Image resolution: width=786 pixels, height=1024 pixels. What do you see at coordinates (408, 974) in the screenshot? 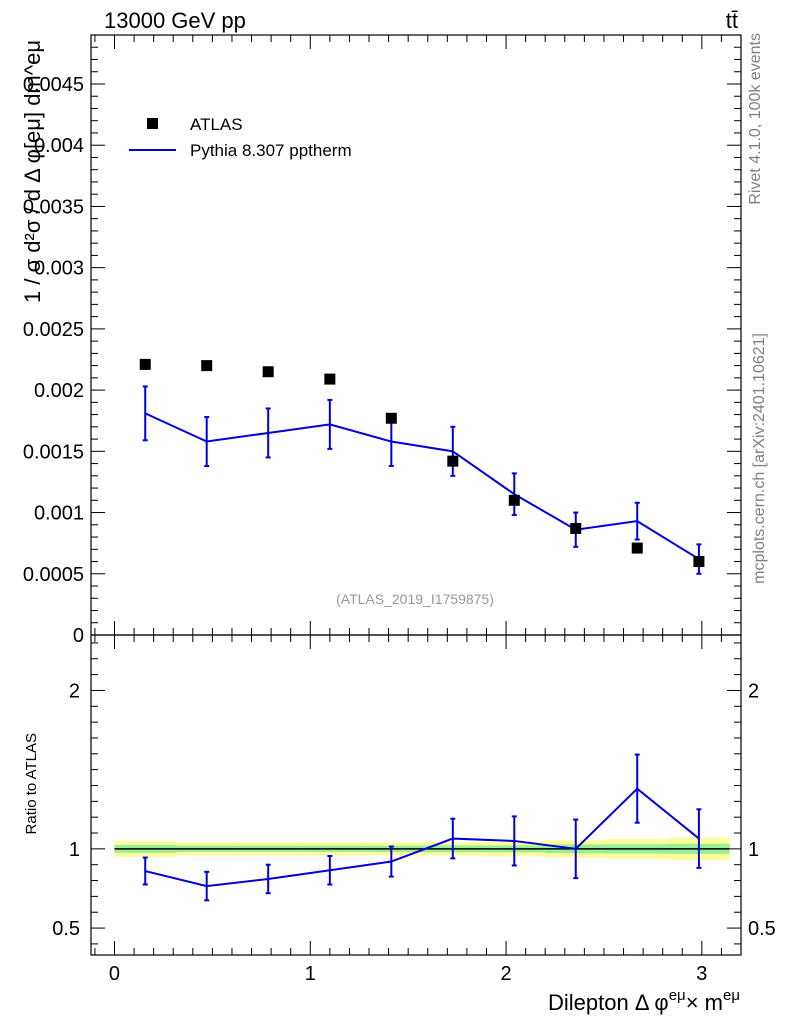
I see `x-tick-labels: 0 1 2 3` at bounding box center [408, 974].